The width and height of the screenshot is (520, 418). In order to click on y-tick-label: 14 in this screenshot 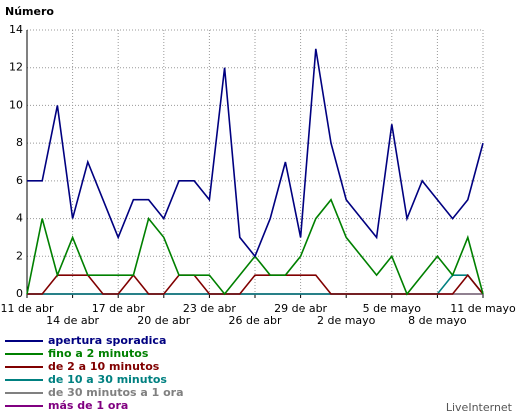, I will do `click(16, 29)`.